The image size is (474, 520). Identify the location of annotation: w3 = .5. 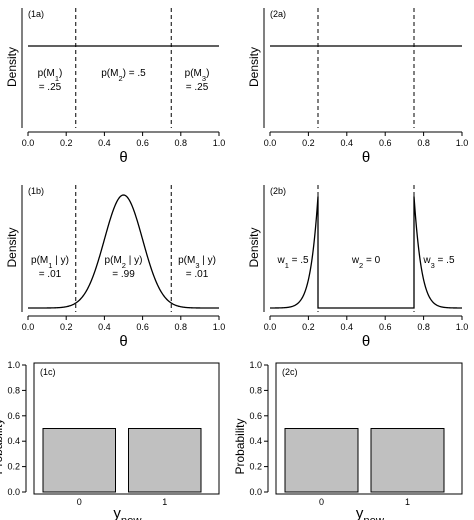
(438, 262).